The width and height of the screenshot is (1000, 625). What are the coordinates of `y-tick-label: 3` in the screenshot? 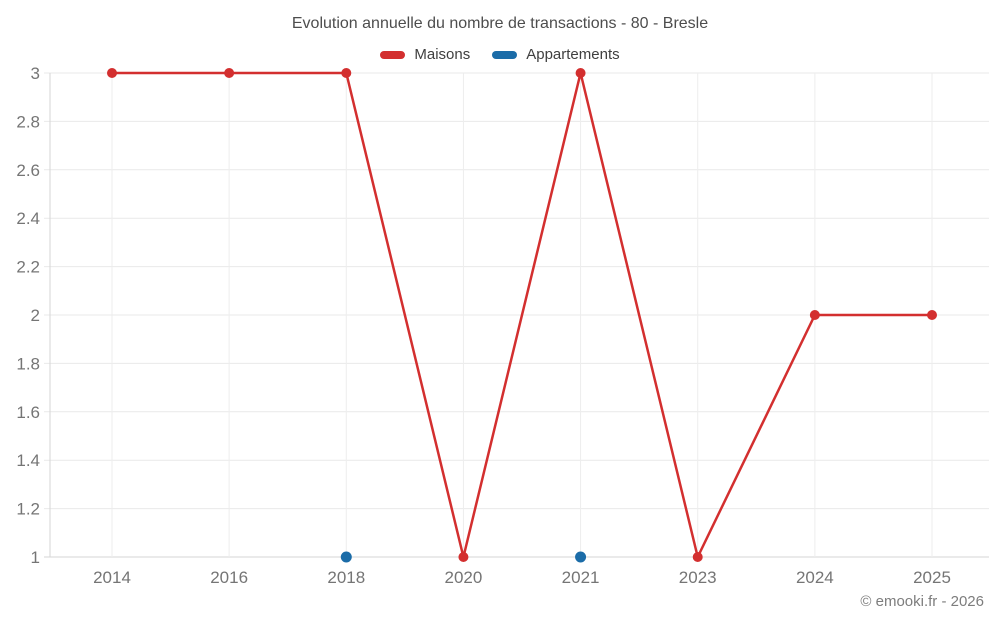 It's located at (35, 73).